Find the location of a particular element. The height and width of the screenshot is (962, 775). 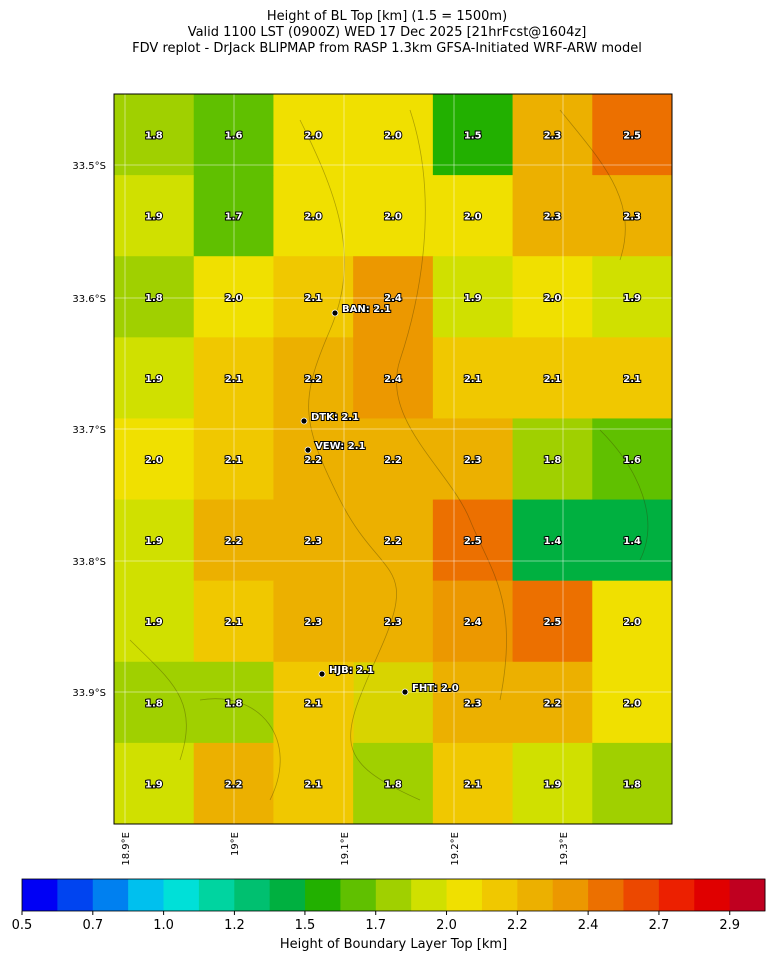

station-label: BAN: 2.1 is located at coordinates (366, 309).